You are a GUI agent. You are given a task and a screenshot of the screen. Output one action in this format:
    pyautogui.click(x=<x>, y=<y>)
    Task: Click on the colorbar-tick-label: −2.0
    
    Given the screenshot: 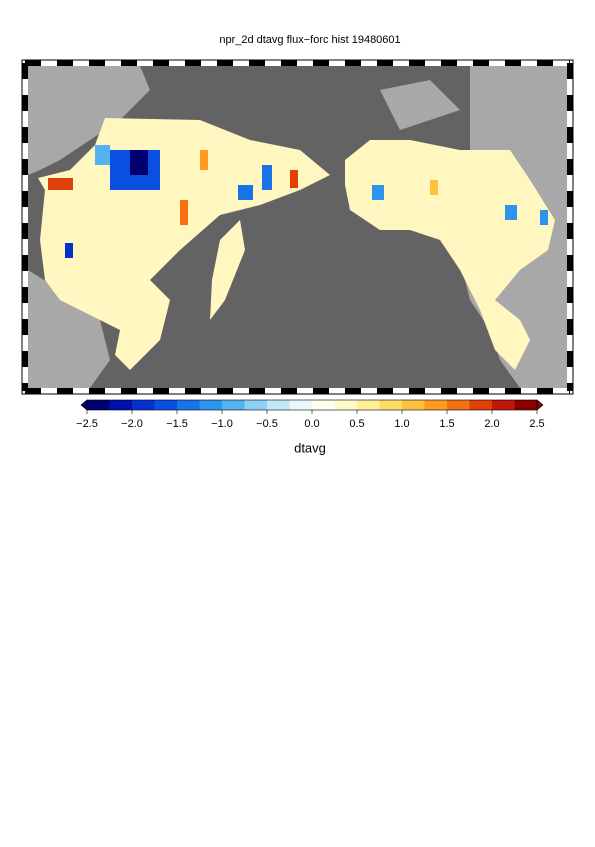 What is the action you would take?
    pyautogui.click(x=132, y=424)
    